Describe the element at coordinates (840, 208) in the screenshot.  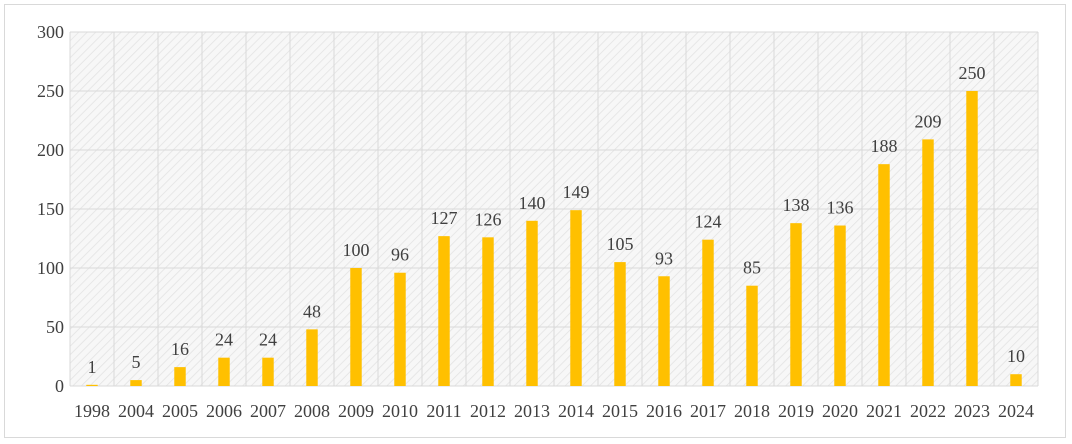
I see `data-label: 136` at that location.